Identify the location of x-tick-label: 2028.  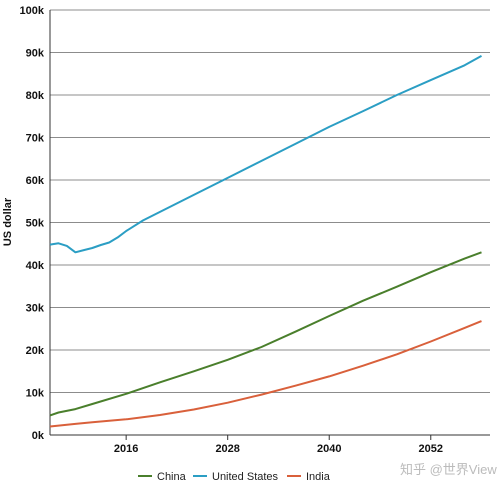
(227, 449).